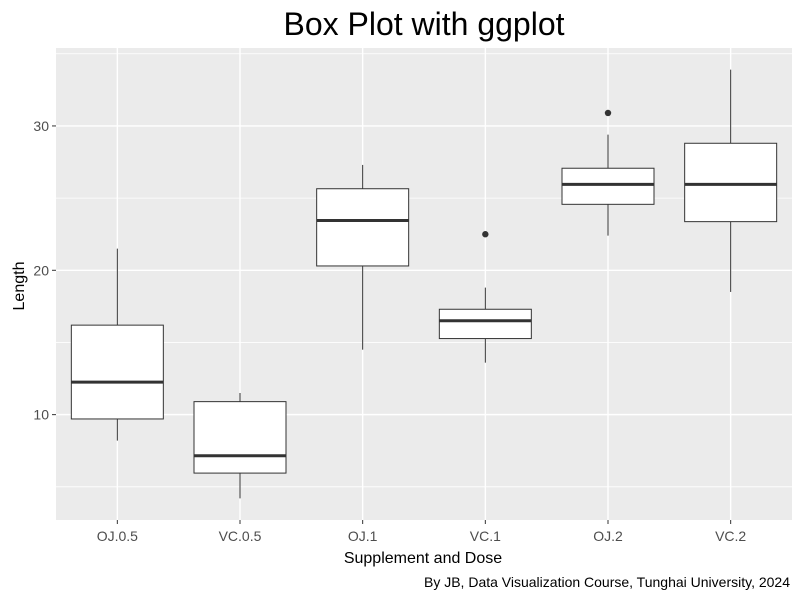 This screenshot has height=600, width=800. What do you see at coordinates (421, 532) in the screenshot?
I see `x-axis-ticks: OJ.0.5 VC.0.5 OJ.1 VC.1 OJ.2 VC.2` at bounding box center [421, 532].